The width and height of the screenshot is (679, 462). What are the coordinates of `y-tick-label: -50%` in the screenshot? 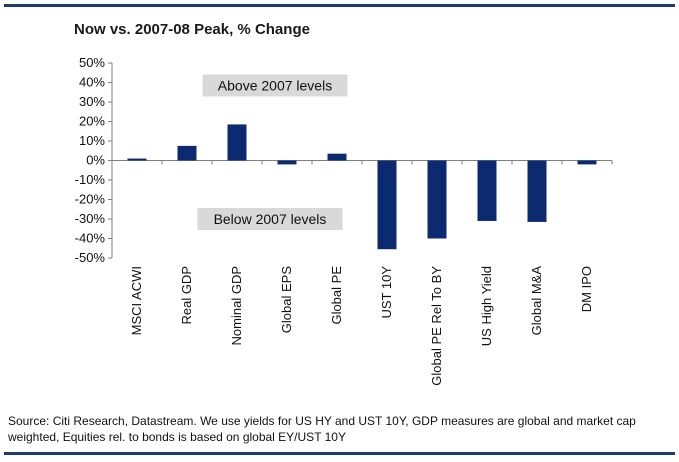 It's located at (90, 257).